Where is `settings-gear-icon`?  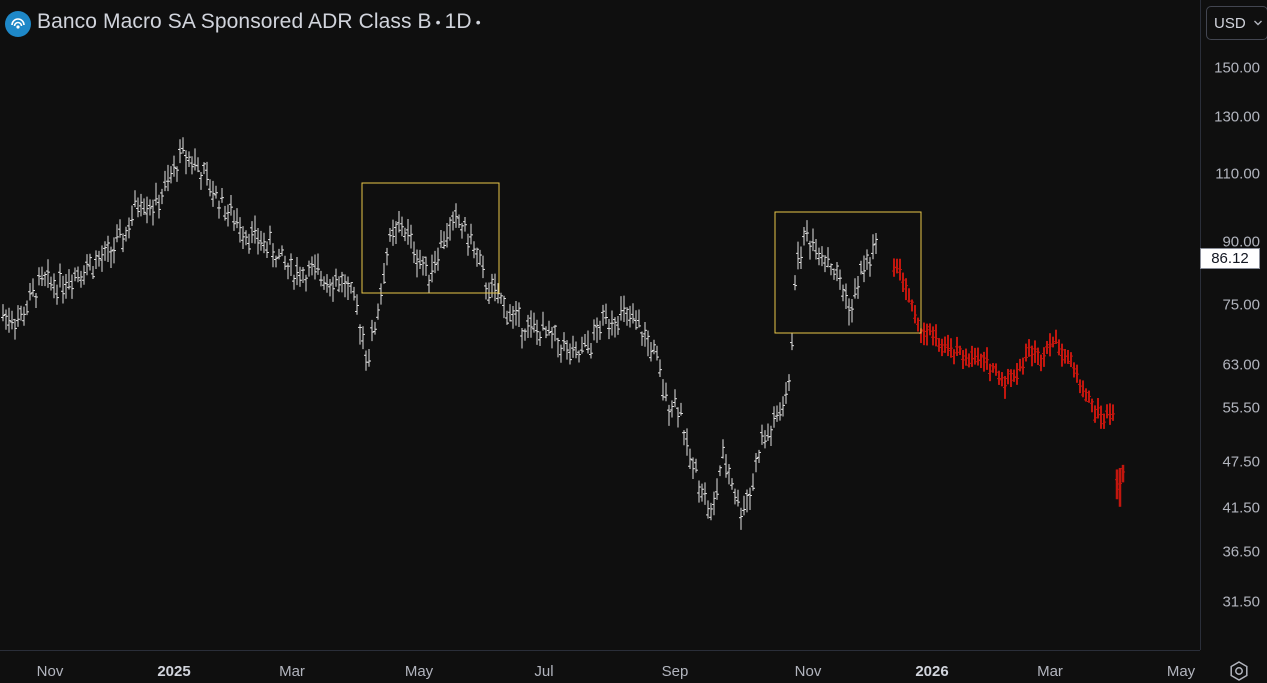 settings-gear-icon is located at coordinates (1239, 671).